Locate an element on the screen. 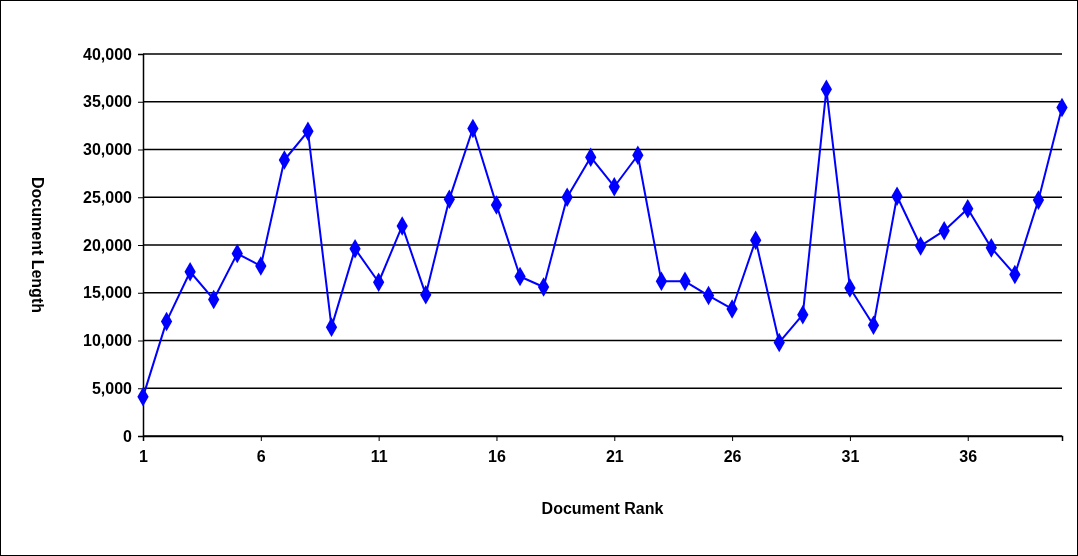  x-tick-label: 31 is located at coordinates (850, 457).